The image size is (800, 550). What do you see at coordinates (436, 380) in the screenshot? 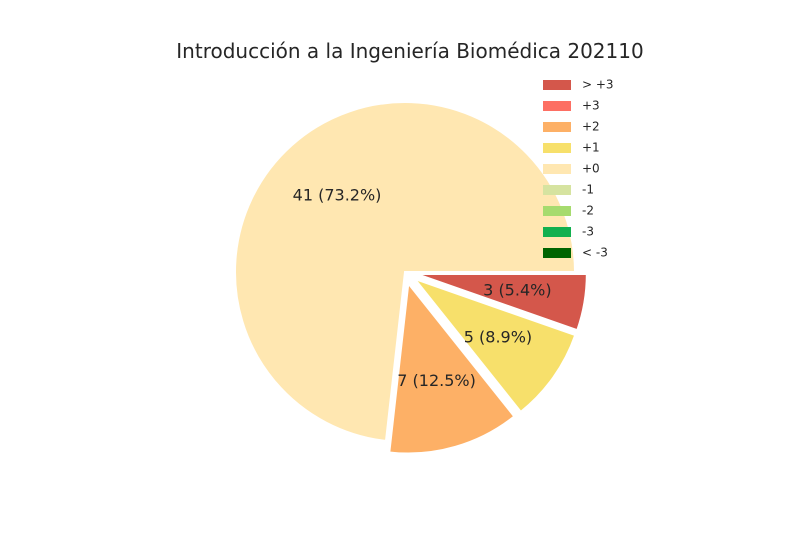
I see `pie-slice-label: 7 (12.5%)` at bounding box center [436, 380].